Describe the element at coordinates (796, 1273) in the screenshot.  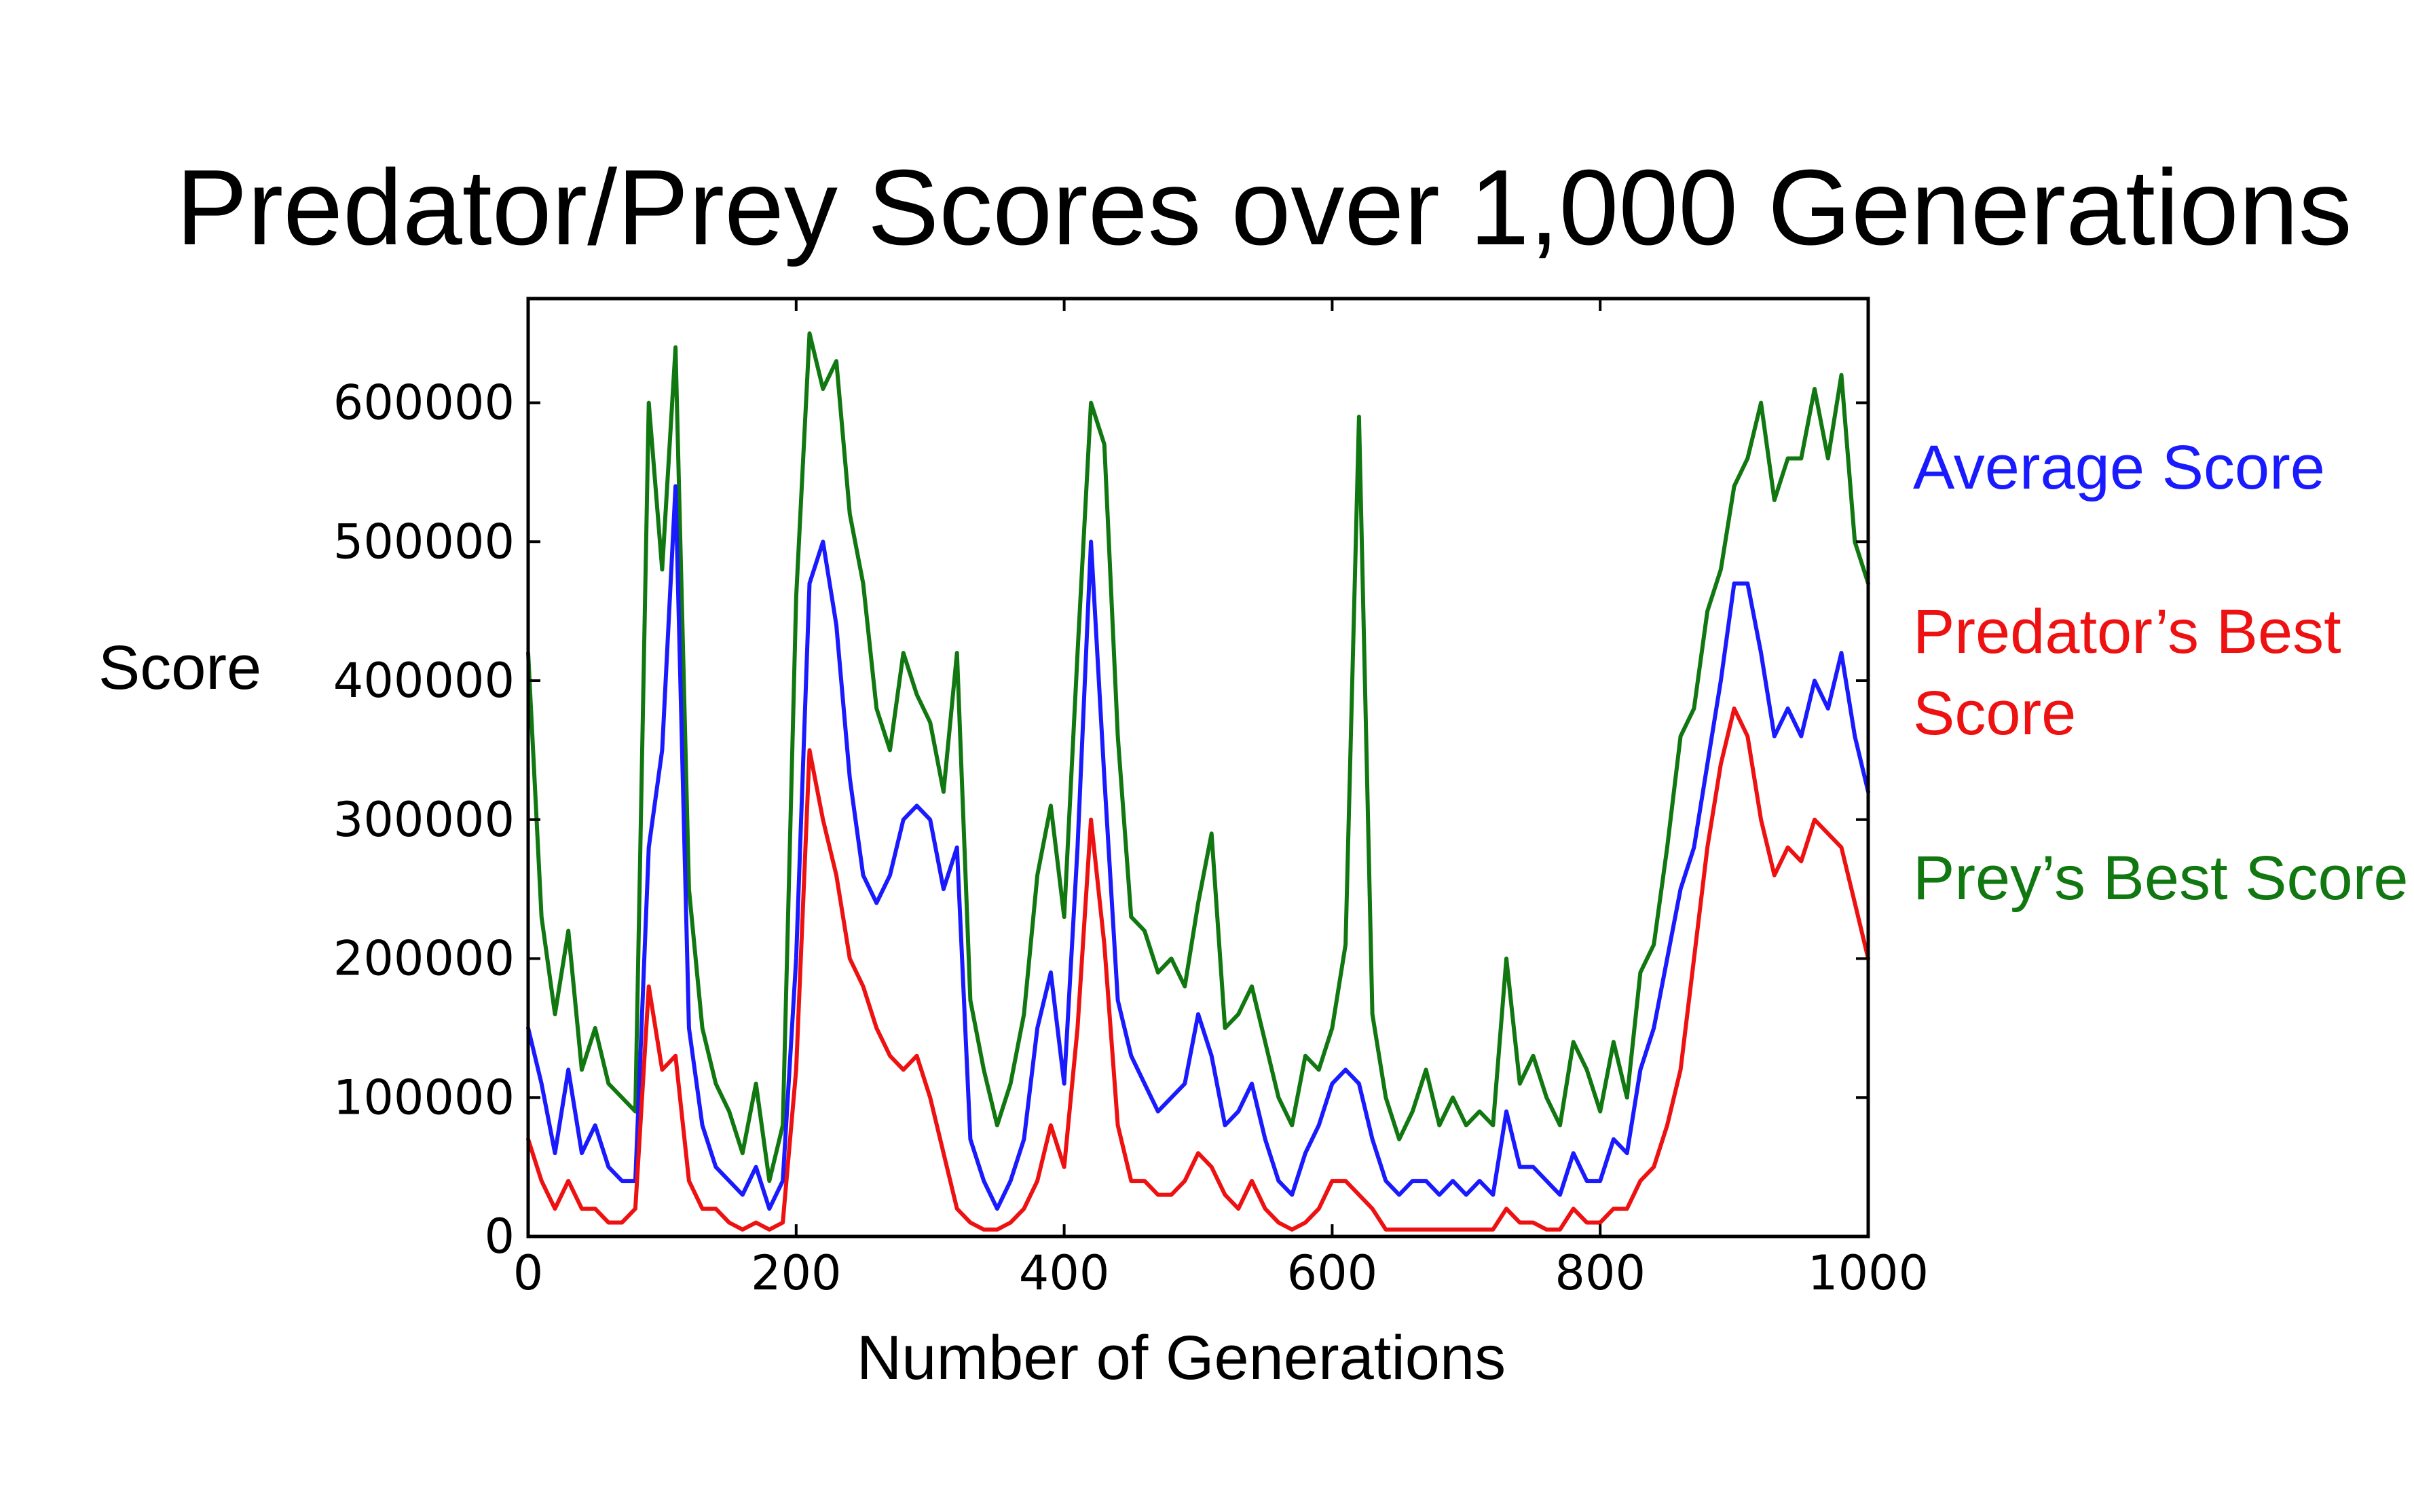
I see `x-tick-label: 200` at that location.